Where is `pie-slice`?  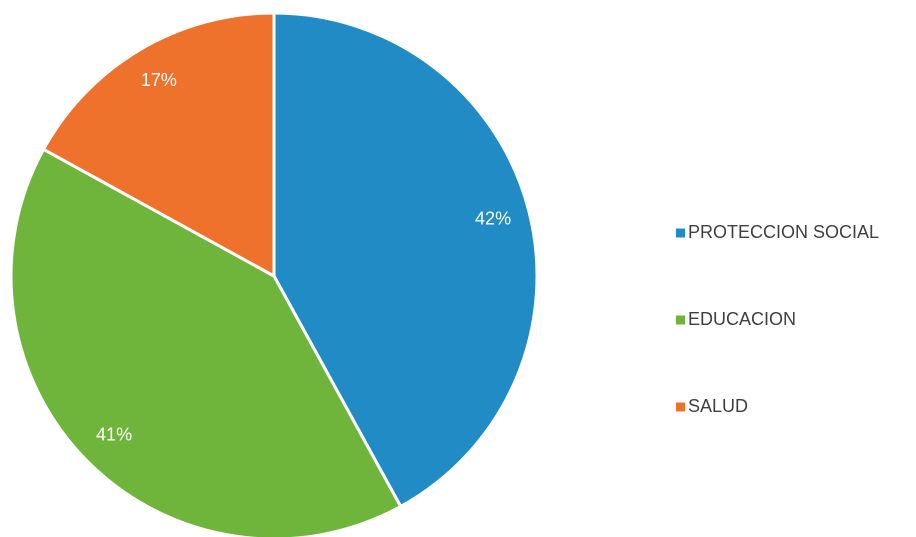
pie-slice is located at coordinates (159, 144).